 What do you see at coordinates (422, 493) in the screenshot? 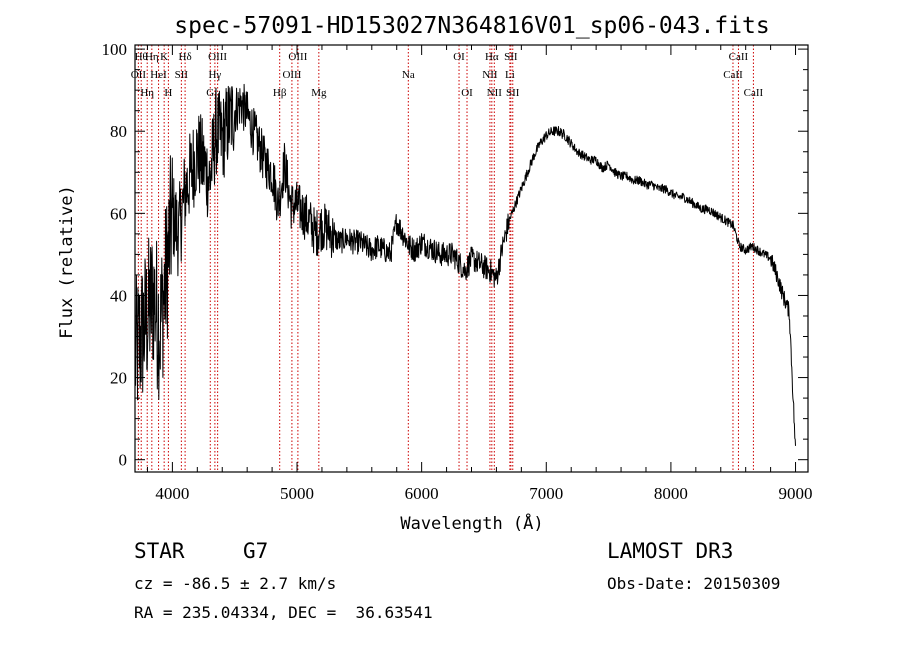
I see `x-tick-label: 6000` at bounding box center [422, 493].